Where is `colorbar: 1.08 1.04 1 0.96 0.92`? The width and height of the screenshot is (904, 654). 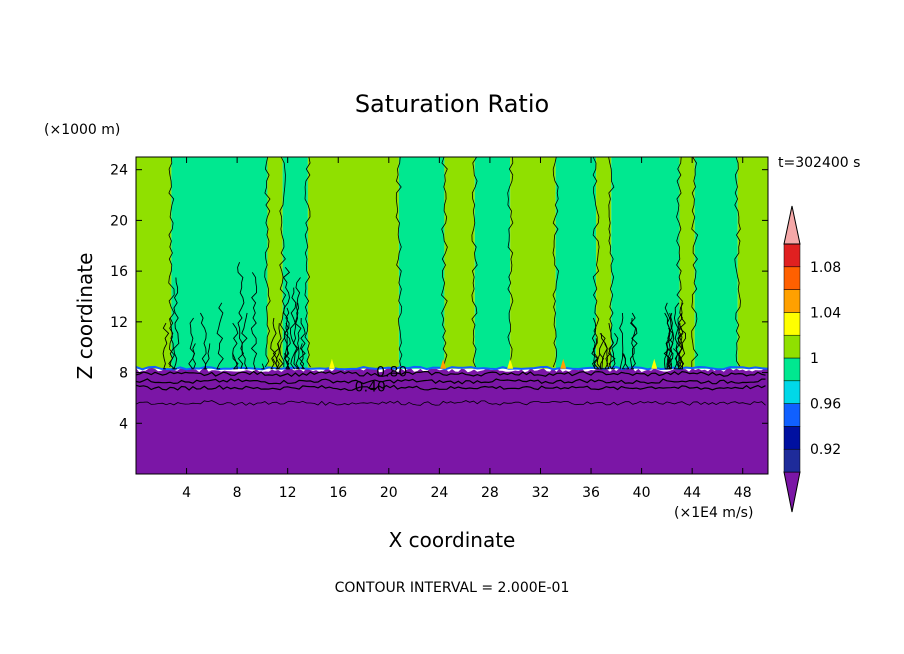
colorbar: 1.08 1.04 1 0.96 0.92 is located at coordinates (812, 359).